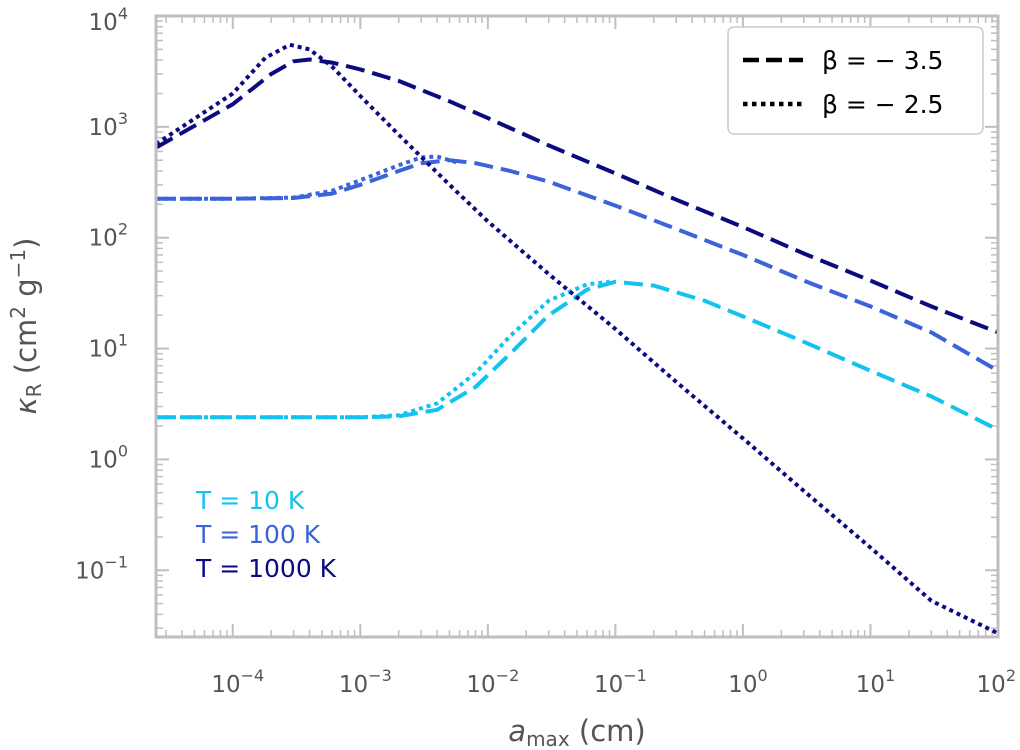 The image size is (1020, 750). What do you see at coordinates (996, 682) in the screenshot?
I see `x-tick-label: 10²` at bounding box center [996, 682].